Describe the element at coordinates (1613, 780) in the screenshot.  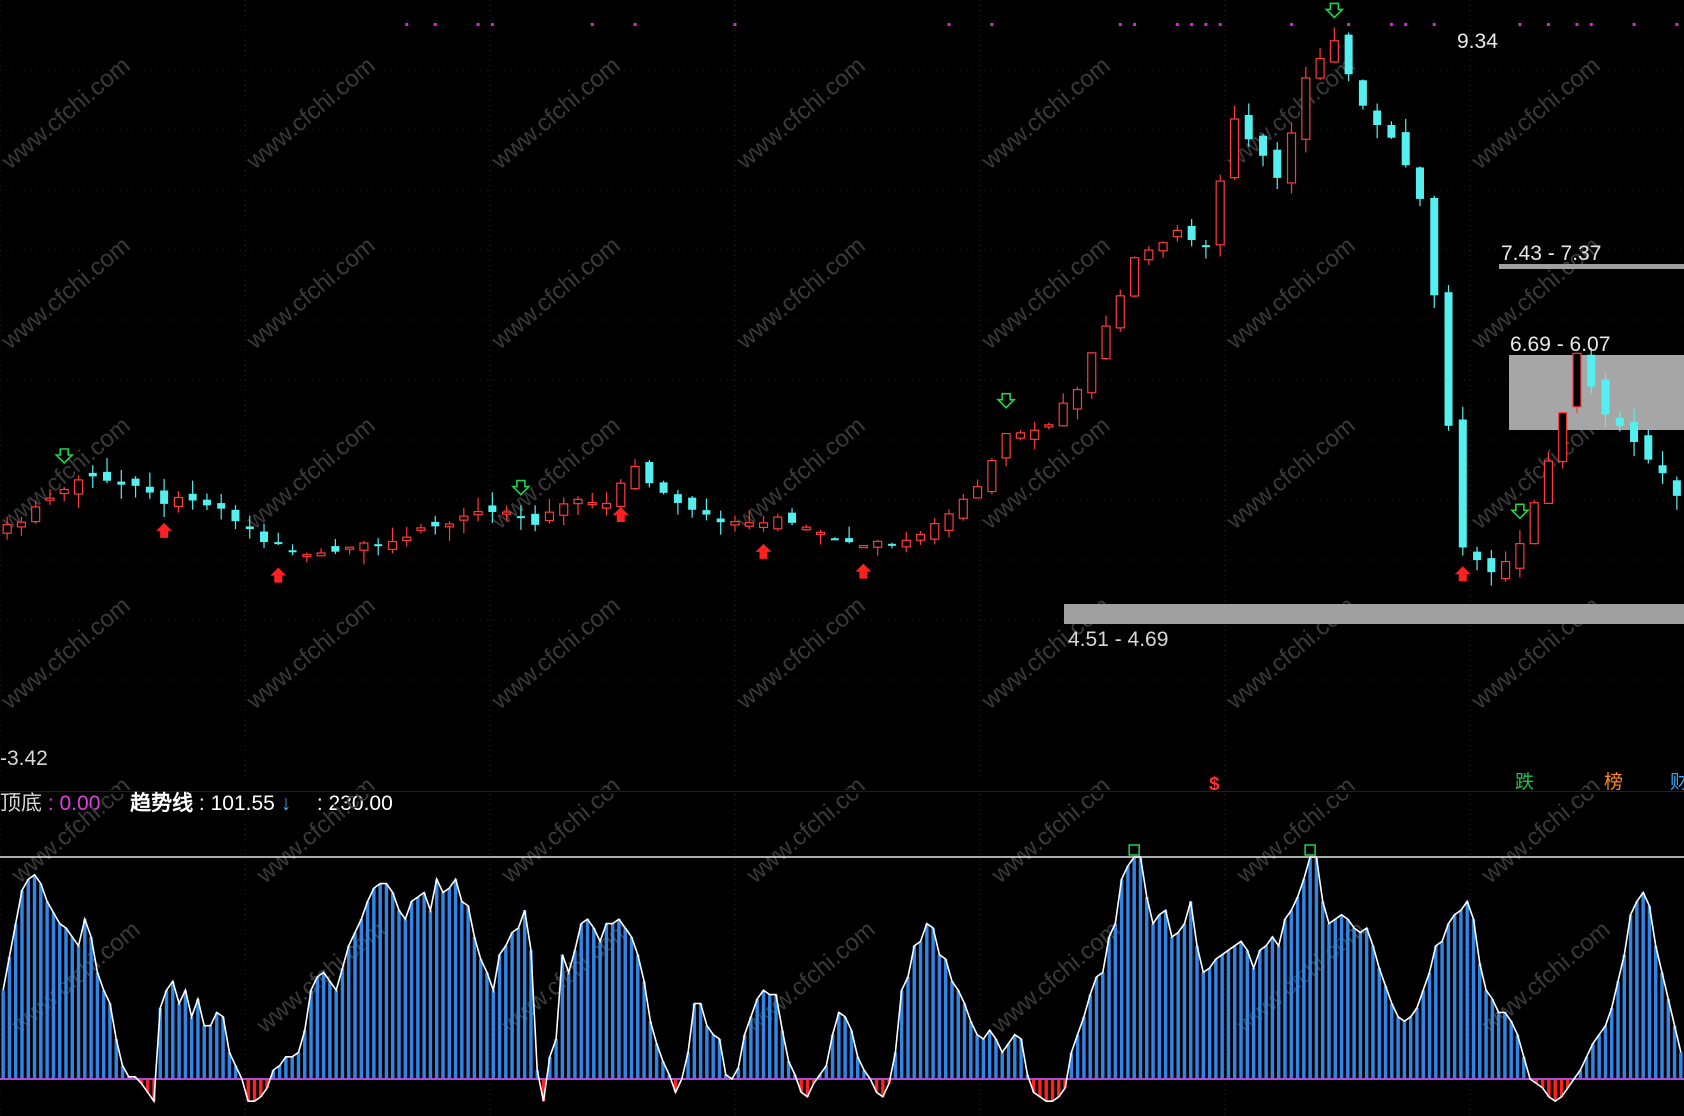
I see `event-marker-rank: 榜` at that location.